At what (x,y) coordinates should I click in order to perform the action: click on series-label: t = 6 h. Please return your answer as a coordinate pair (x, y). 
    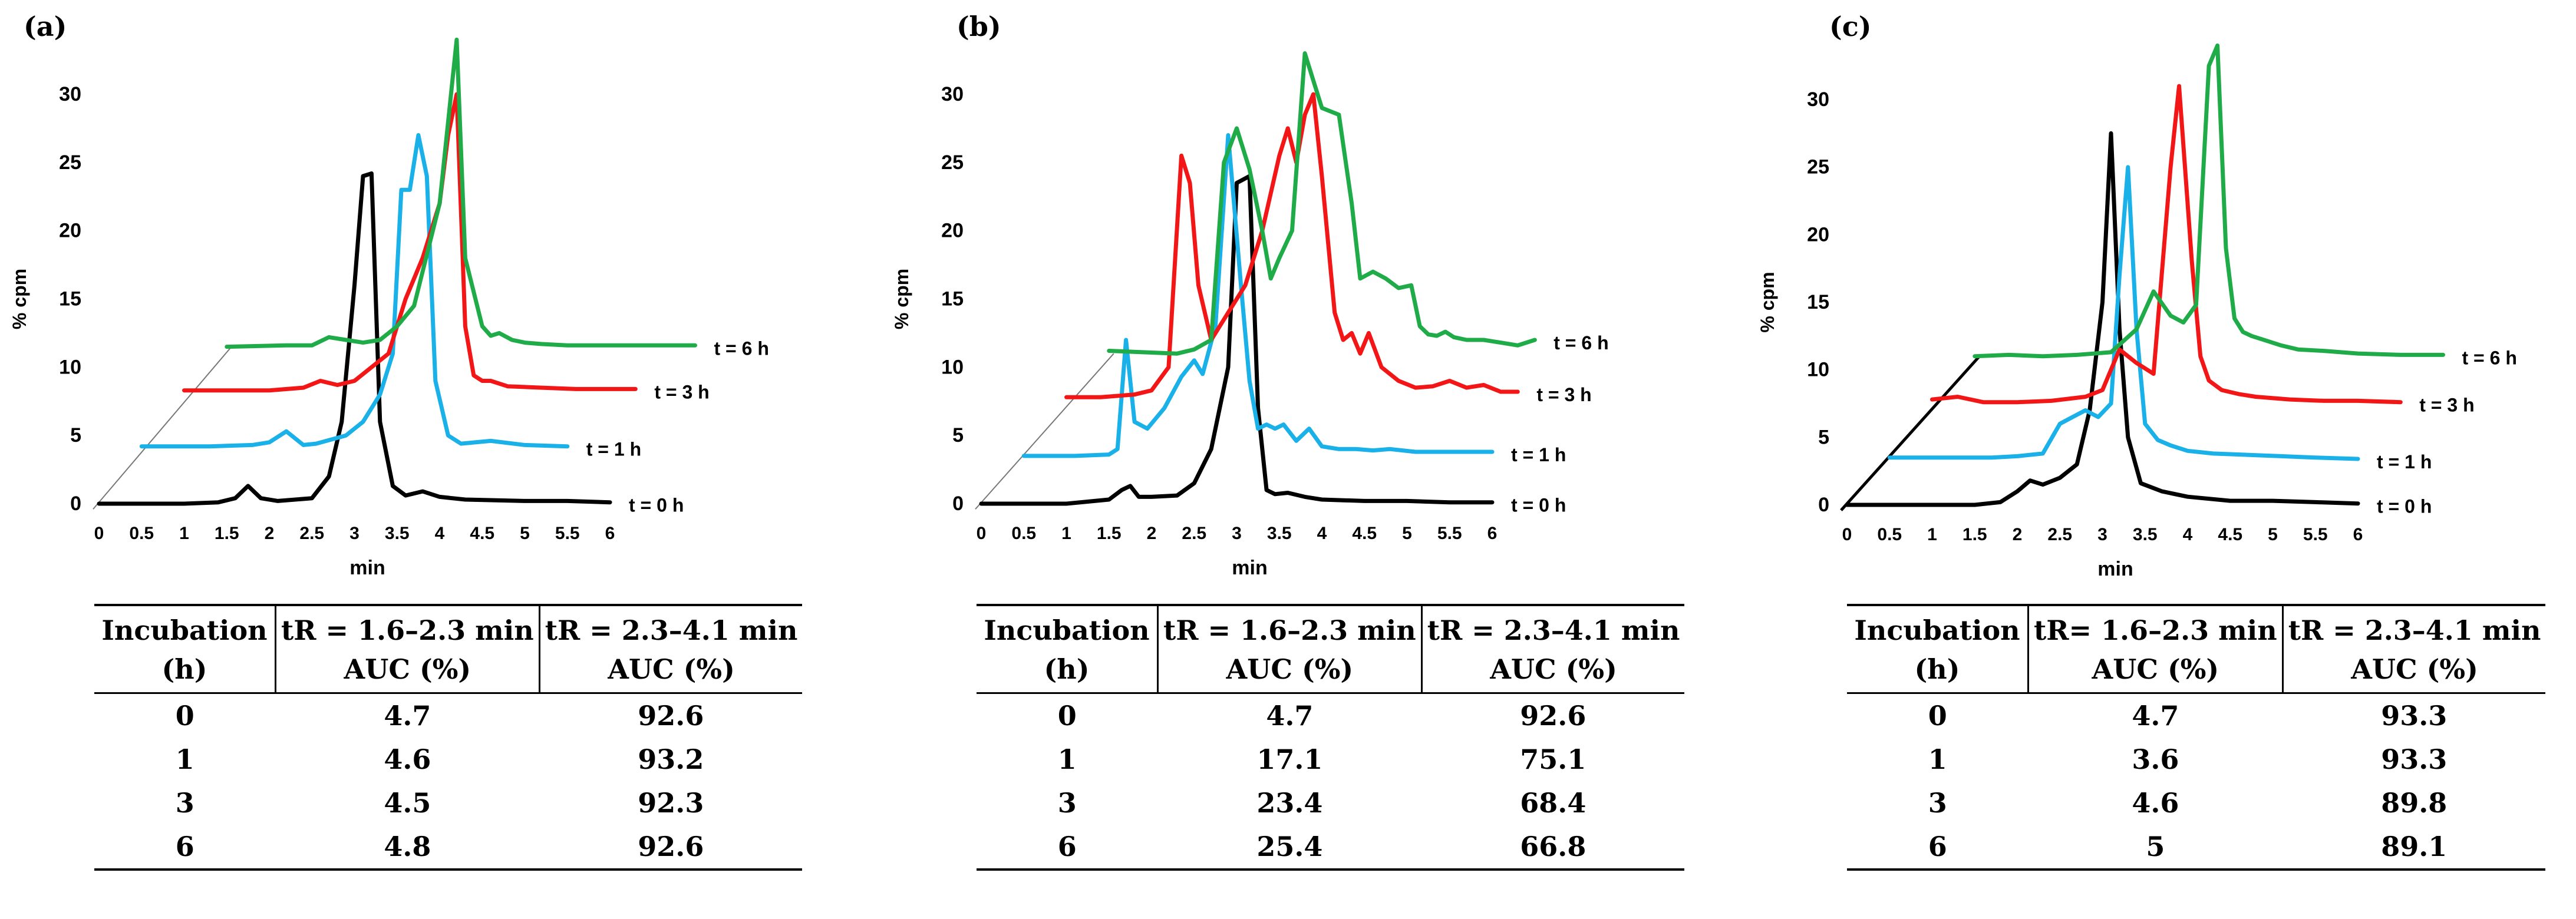
    Looking at the image, I should click on (2489, 358).